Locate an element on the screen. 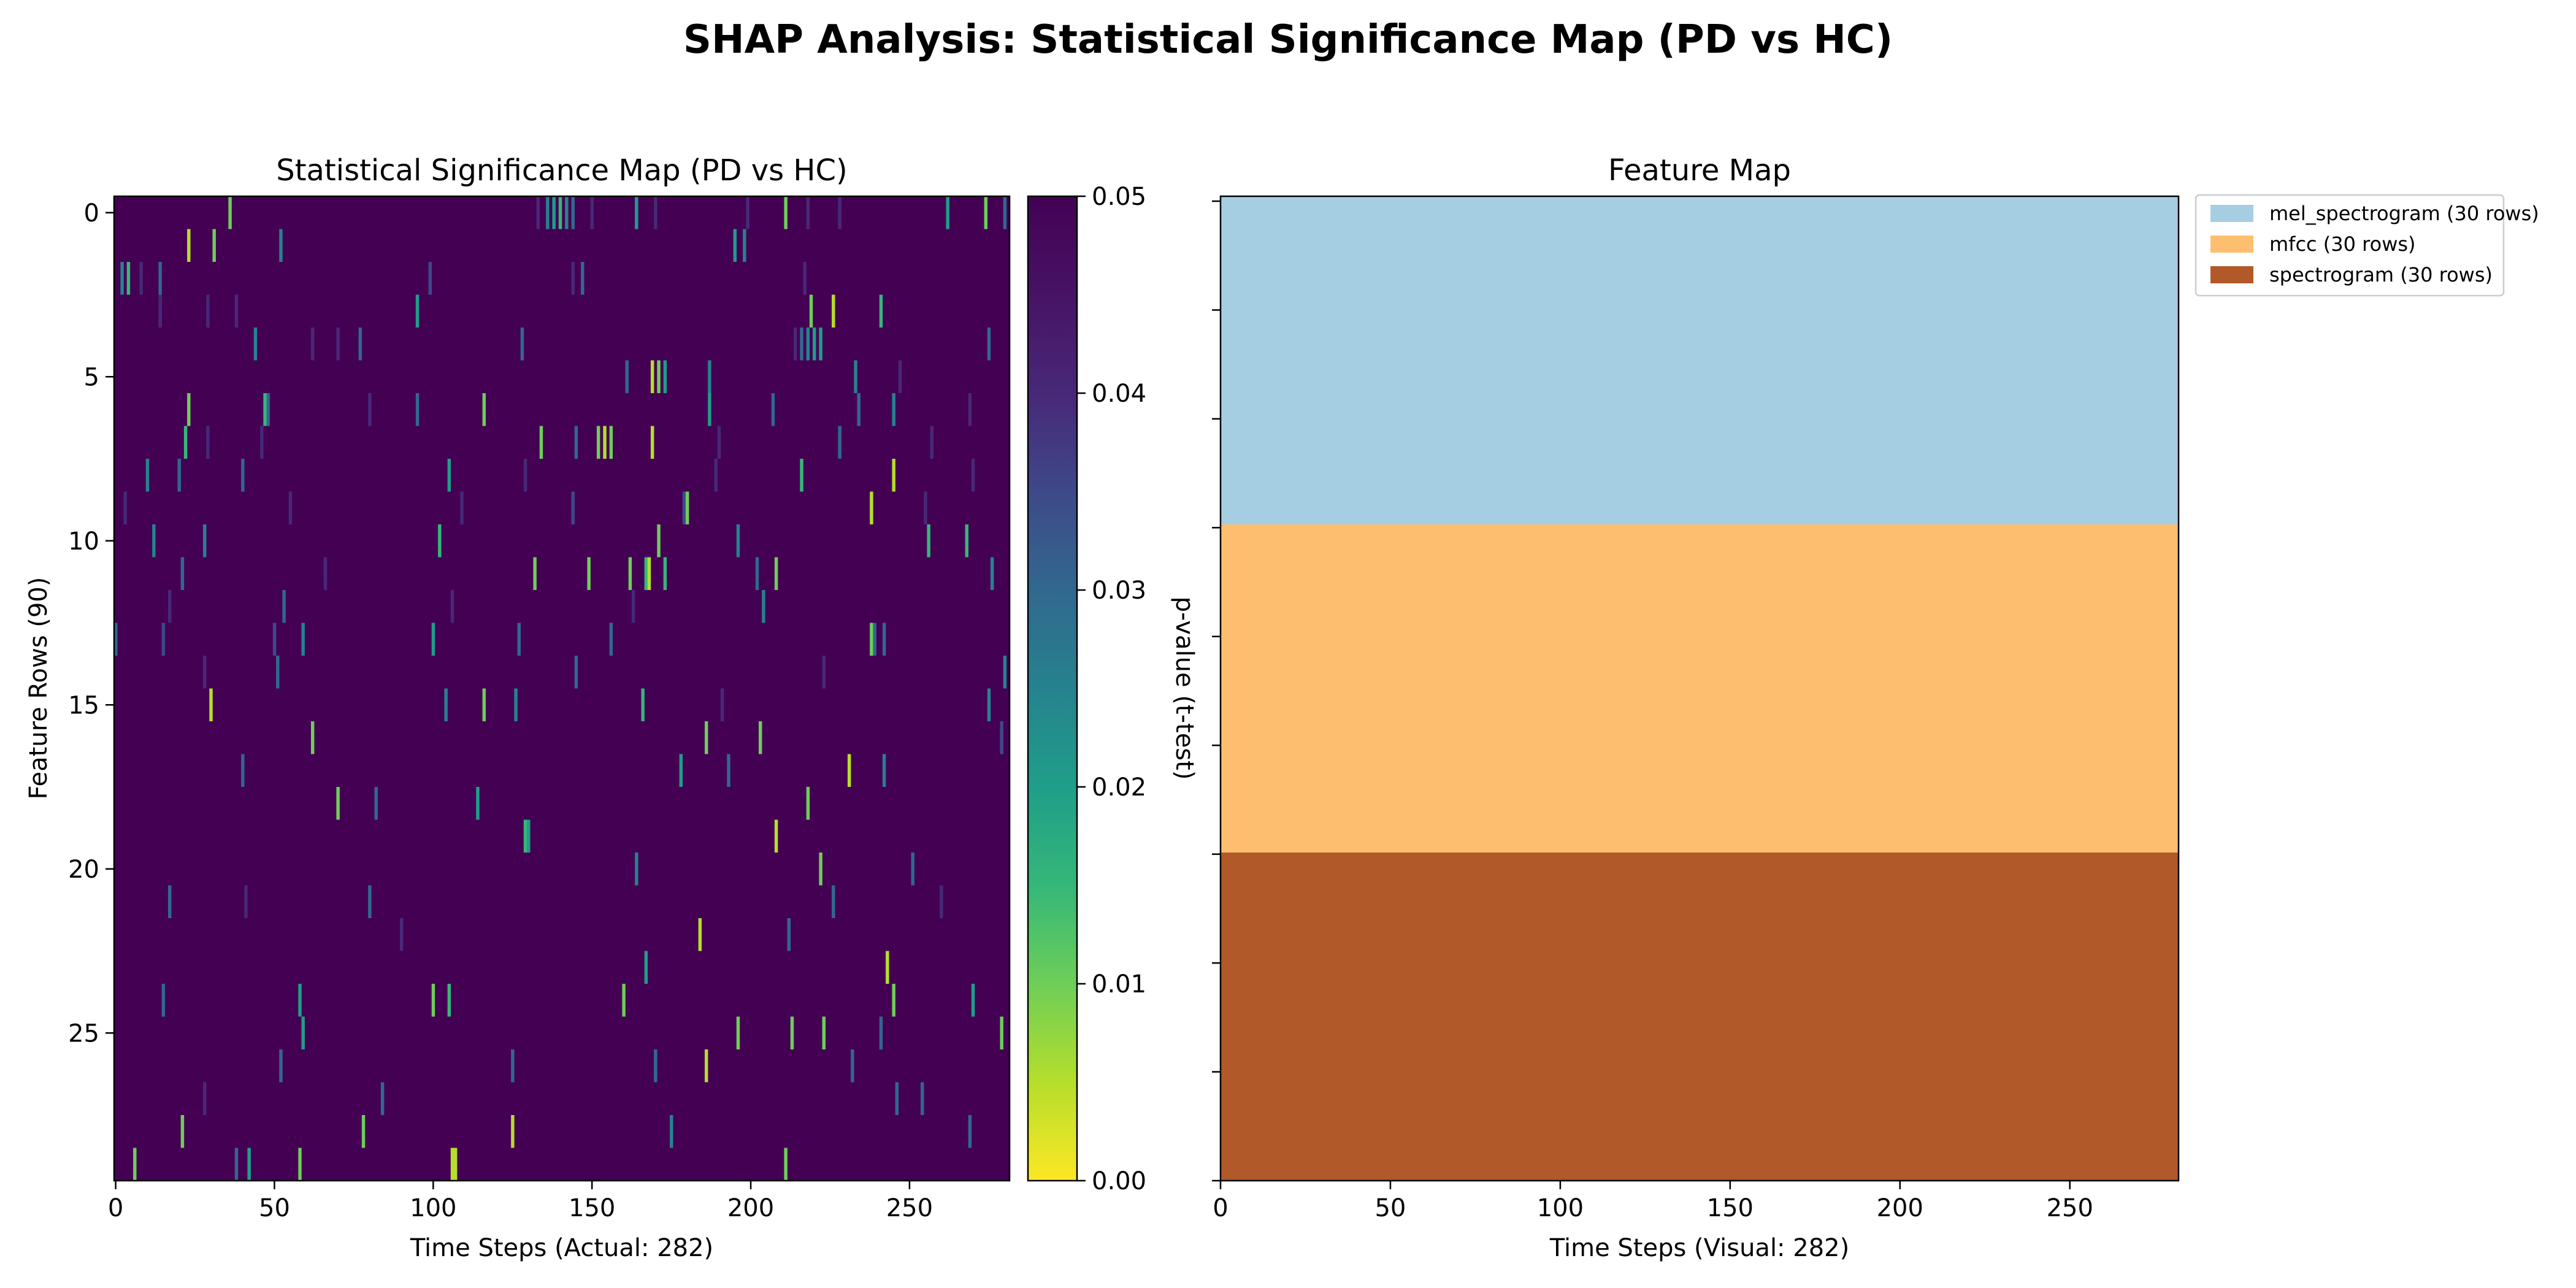 This screenshot has height=1288, width=2576. y-tick-label: 5 is located at coordinates (91, 377).